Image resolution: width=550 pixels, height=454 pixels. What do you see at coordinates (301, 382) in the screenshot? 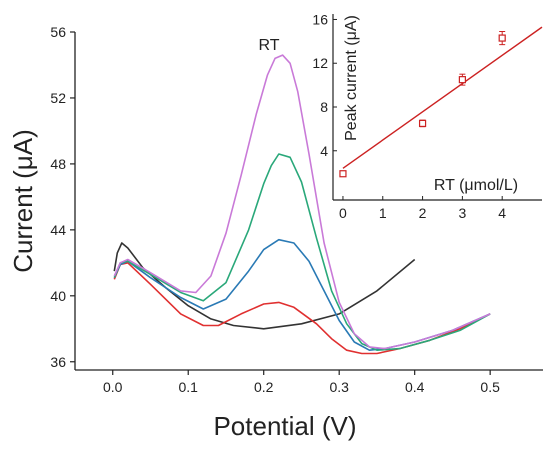
I see `main-x-ticks: 0.0 0.1 0.2 0.3 0.4 0.5` at bounding box center [301, 382].